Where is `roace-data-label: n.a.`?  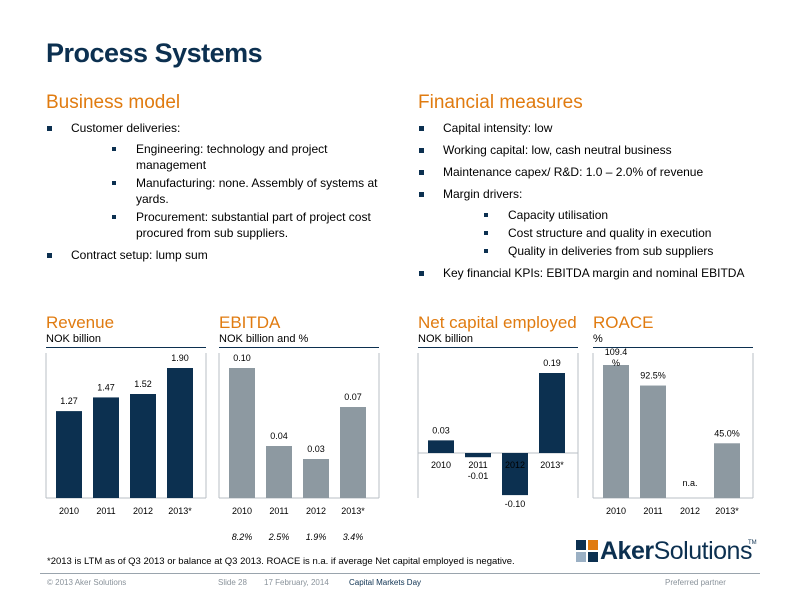 roace-data-label: n.a. is located at coordinates (689, 483).